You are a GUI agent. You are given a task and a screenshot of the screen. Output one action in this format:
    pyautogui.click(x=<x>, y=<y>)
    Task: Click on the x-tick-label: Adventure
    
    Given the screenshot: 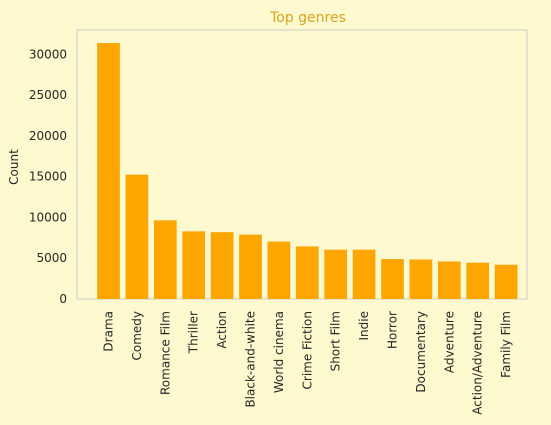 What is the action you would take?
    pyautogui.click(x=449, y=342)
    